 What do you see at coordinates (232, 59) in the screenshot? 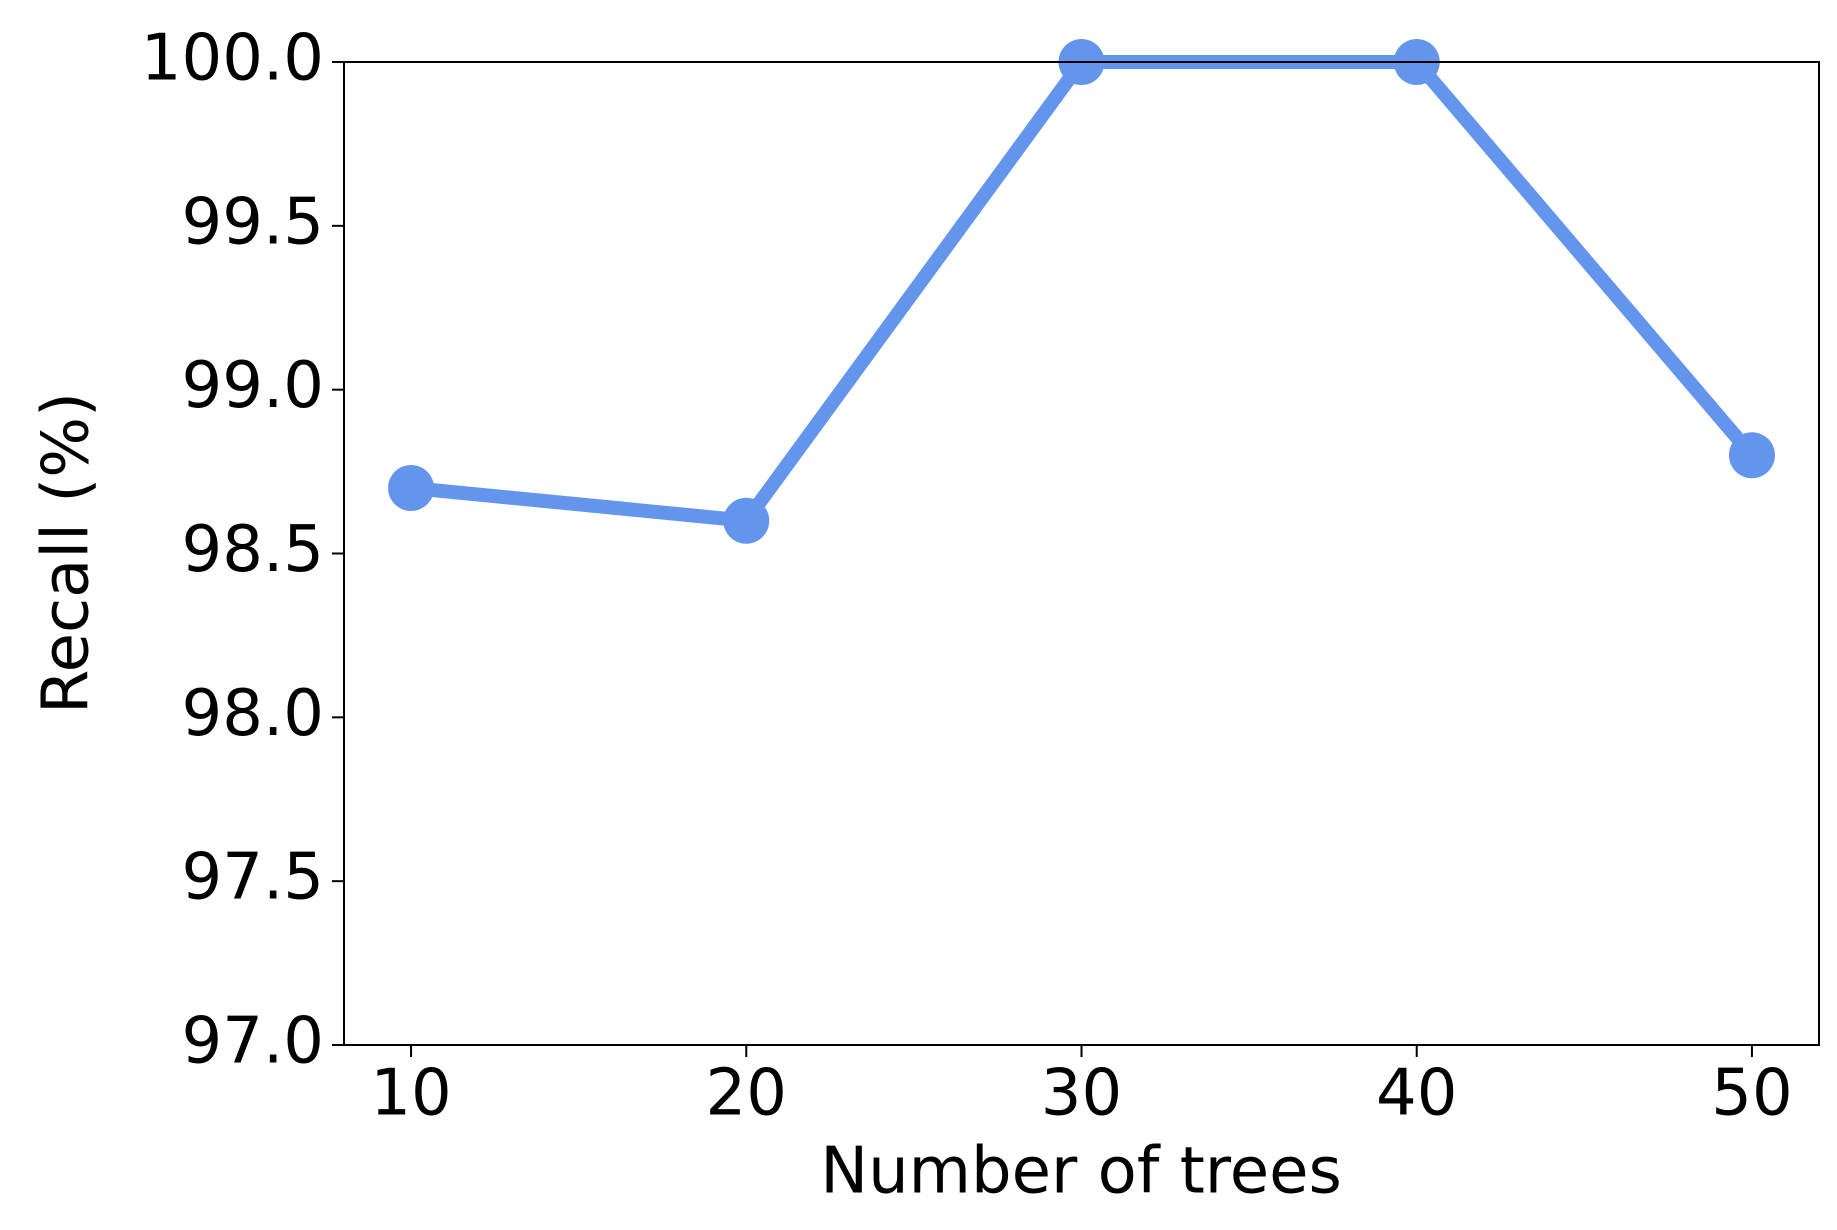
I see `y-tick-label: 100.0` at bounding box center [232, 59].